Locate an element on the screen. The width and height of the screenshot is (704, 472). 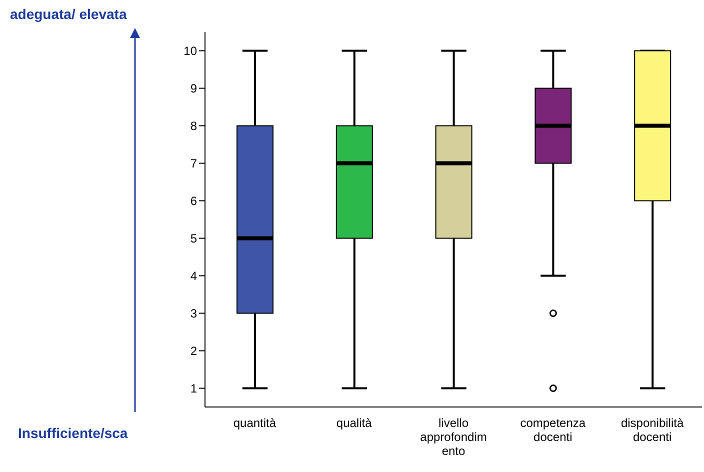
y-tick-label: 8 is located at coordinates (194, 126).